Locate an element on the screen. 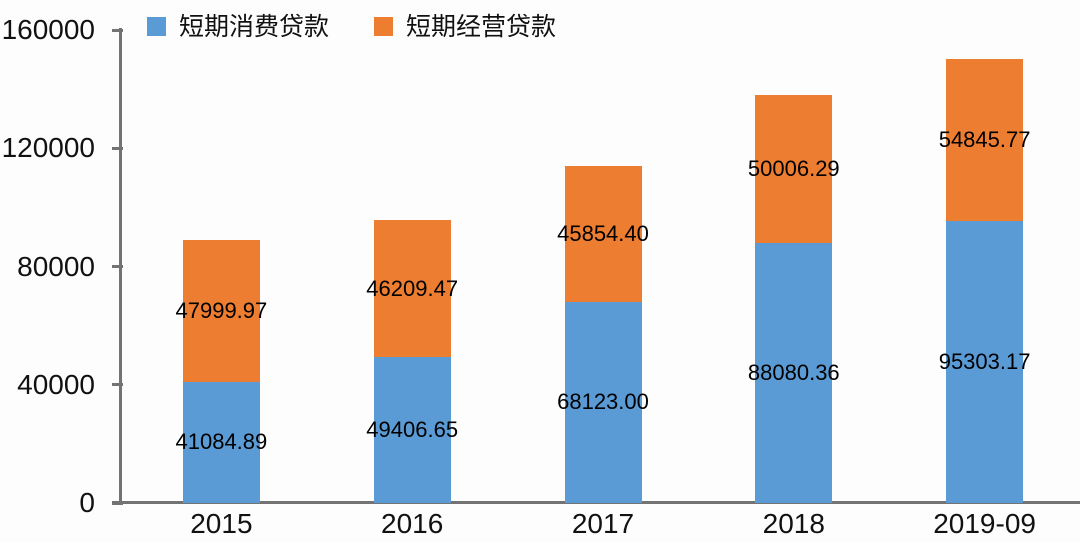 The width and height of the screenshot is (1080, 542). legend-swatch-business-loans is located at coordinates (384, 26).